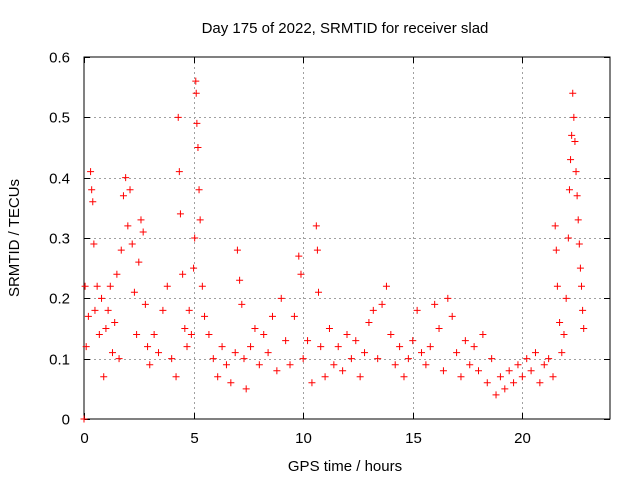 This screenshot has width=640, height=480. Describe the element at coordinates (59, 239) in the screenshot. I see `y-tick-label: 0.3` at that location.